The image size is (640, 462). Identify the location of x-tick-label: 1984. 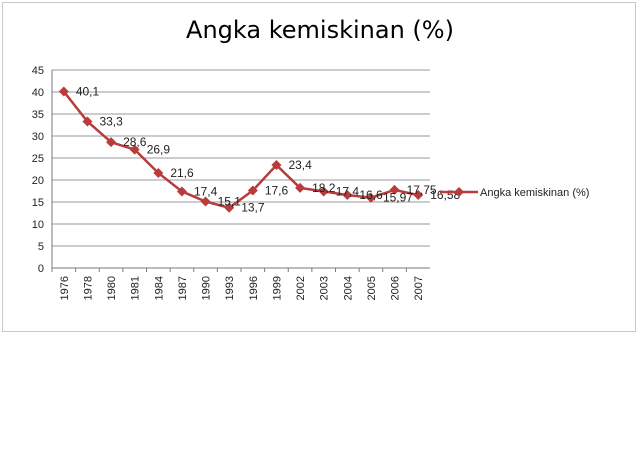
(159, 288).